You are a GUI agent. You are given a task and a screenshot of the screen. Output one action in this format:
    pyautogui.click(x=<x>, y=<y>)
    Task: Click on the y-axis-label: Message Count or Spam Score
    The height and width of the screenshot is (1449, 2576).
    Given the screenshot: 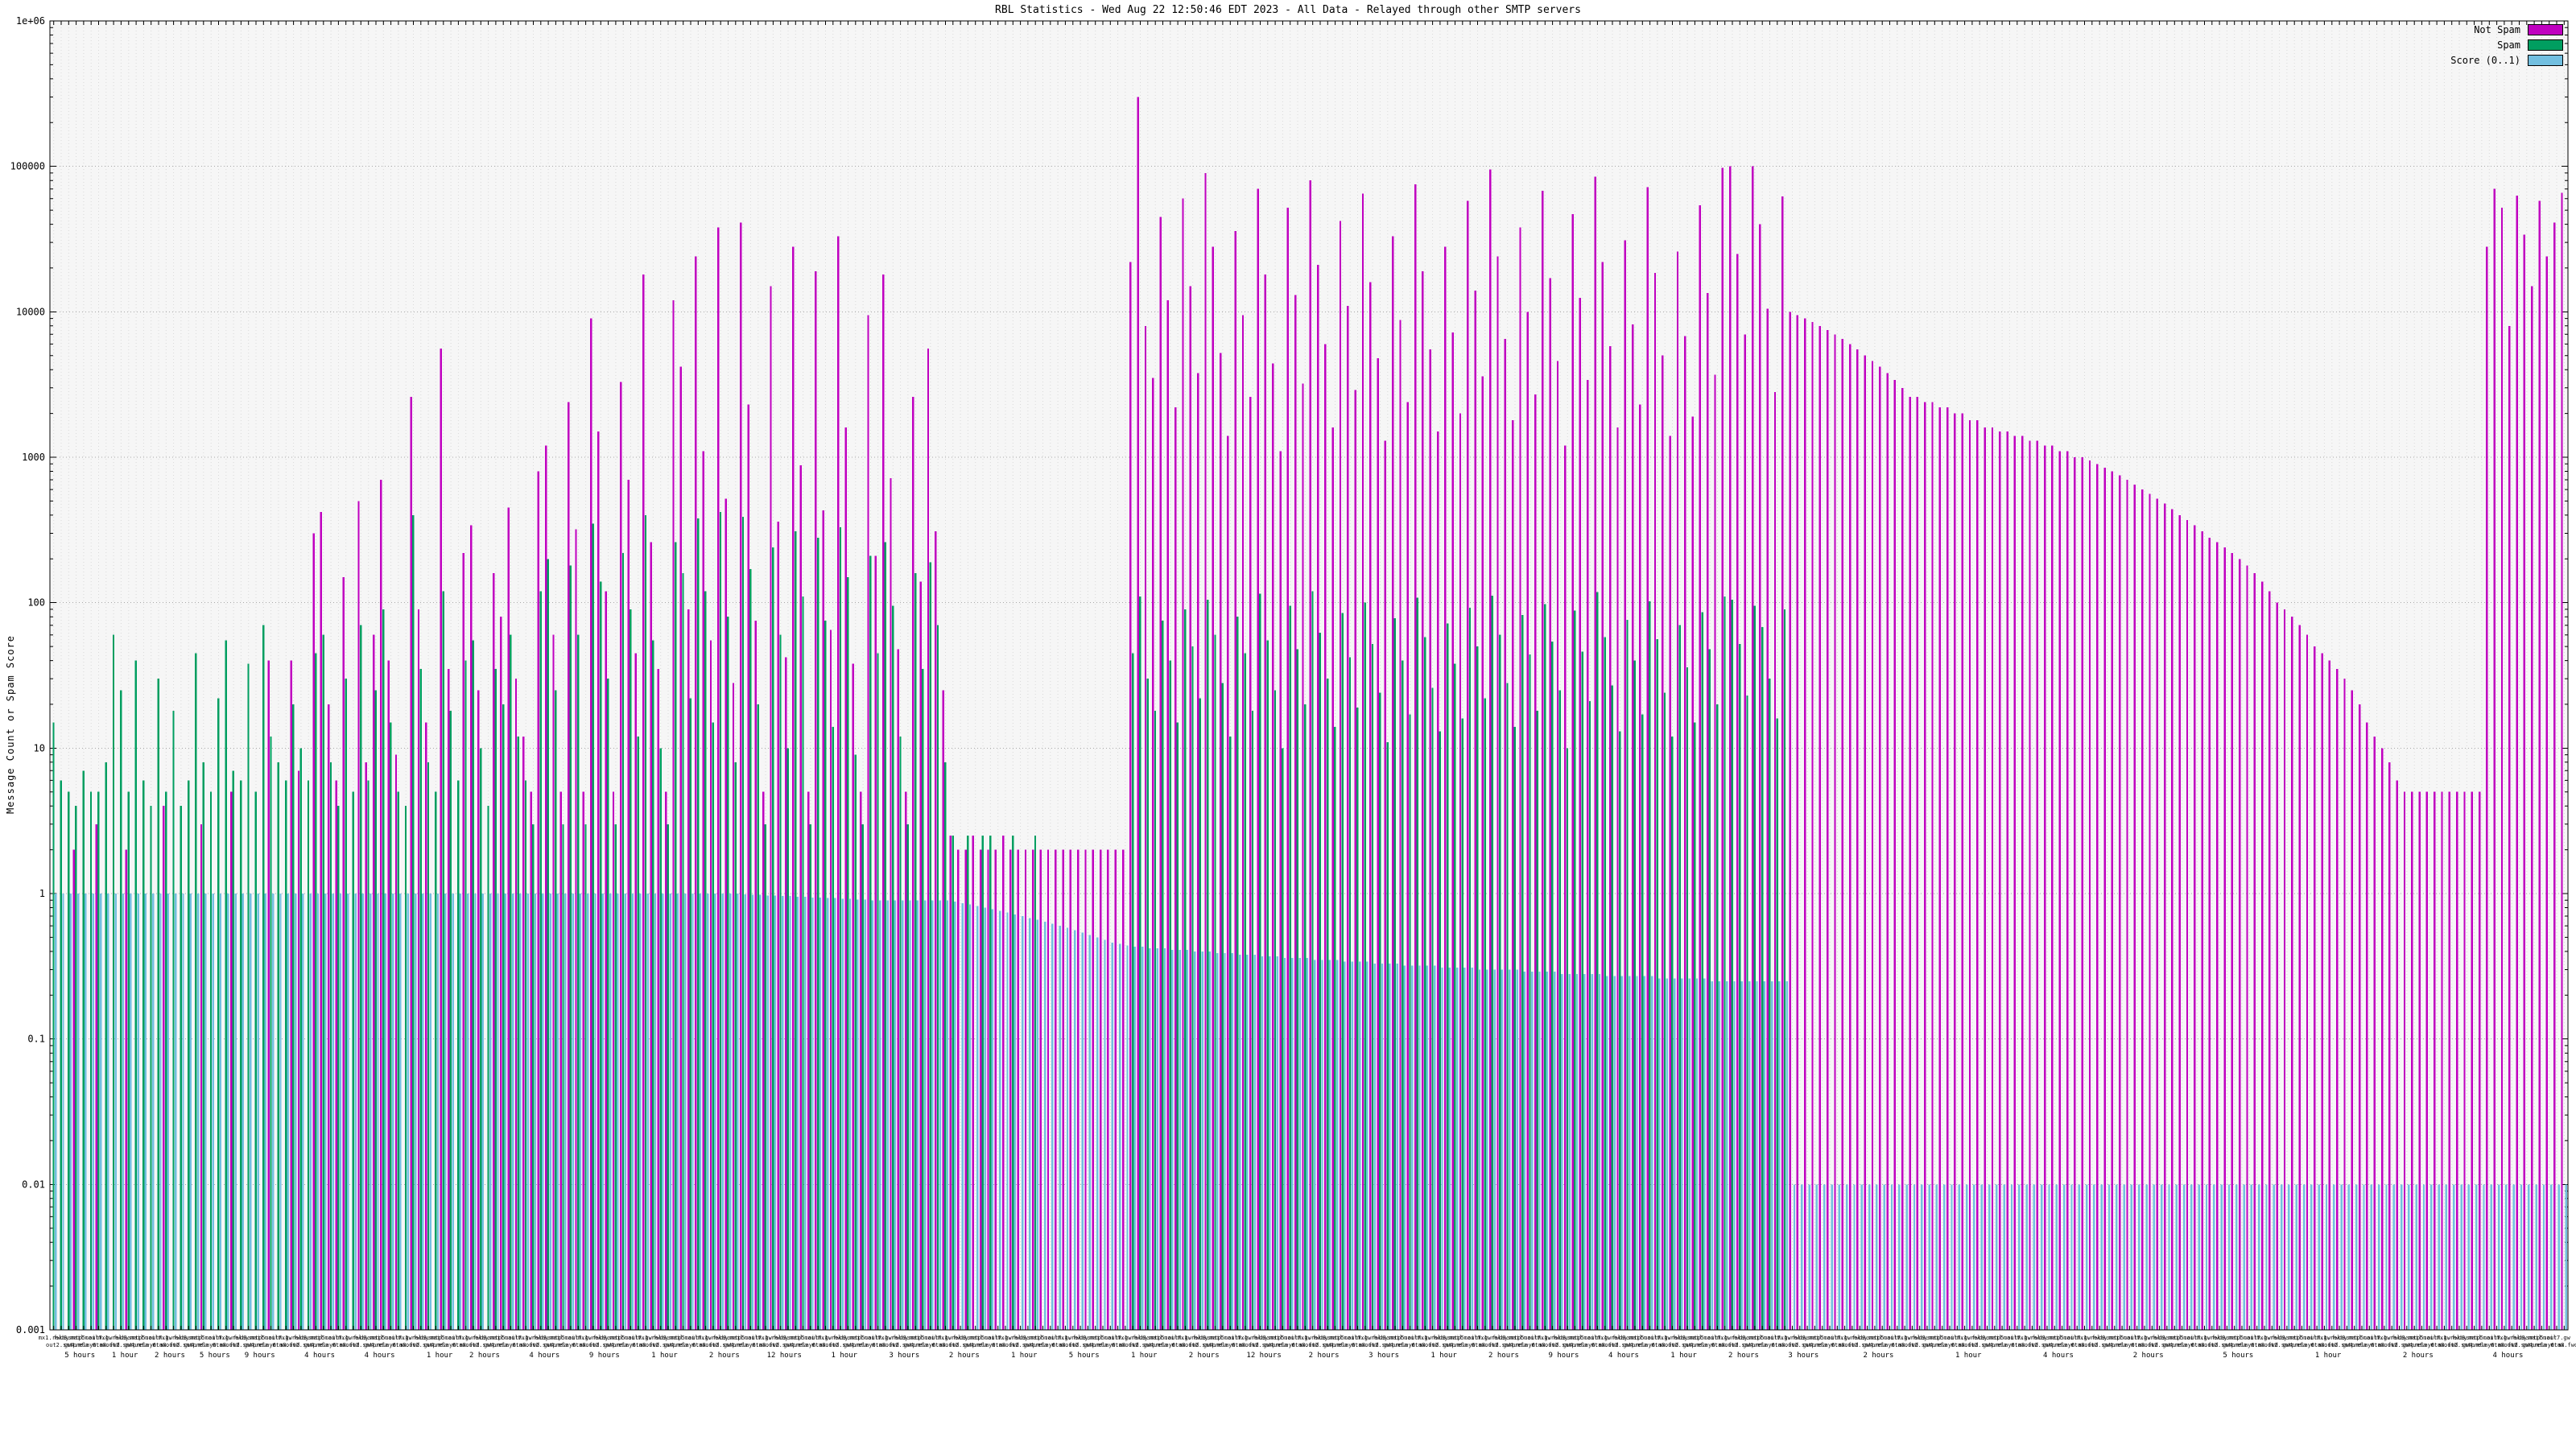 What is the action you would take?
    pyautogui.click(x=10, y=724)
    